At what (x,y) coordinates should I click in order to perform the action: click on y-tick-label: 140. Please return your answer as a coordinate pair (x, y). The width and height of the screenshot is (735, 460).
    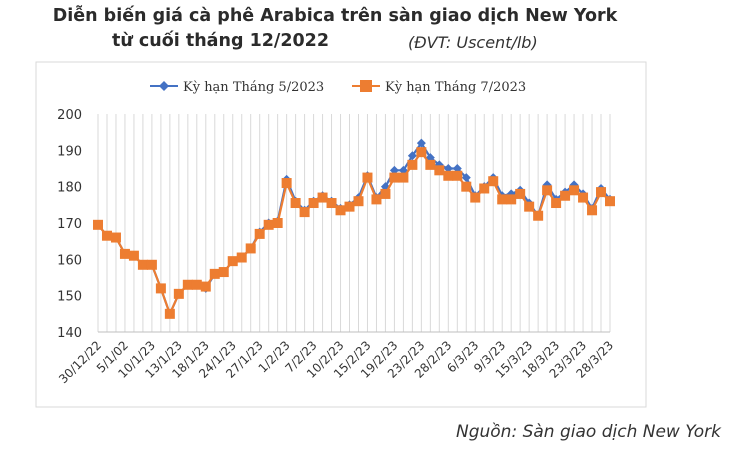
    Looking at the image, I should click on (69, 333).